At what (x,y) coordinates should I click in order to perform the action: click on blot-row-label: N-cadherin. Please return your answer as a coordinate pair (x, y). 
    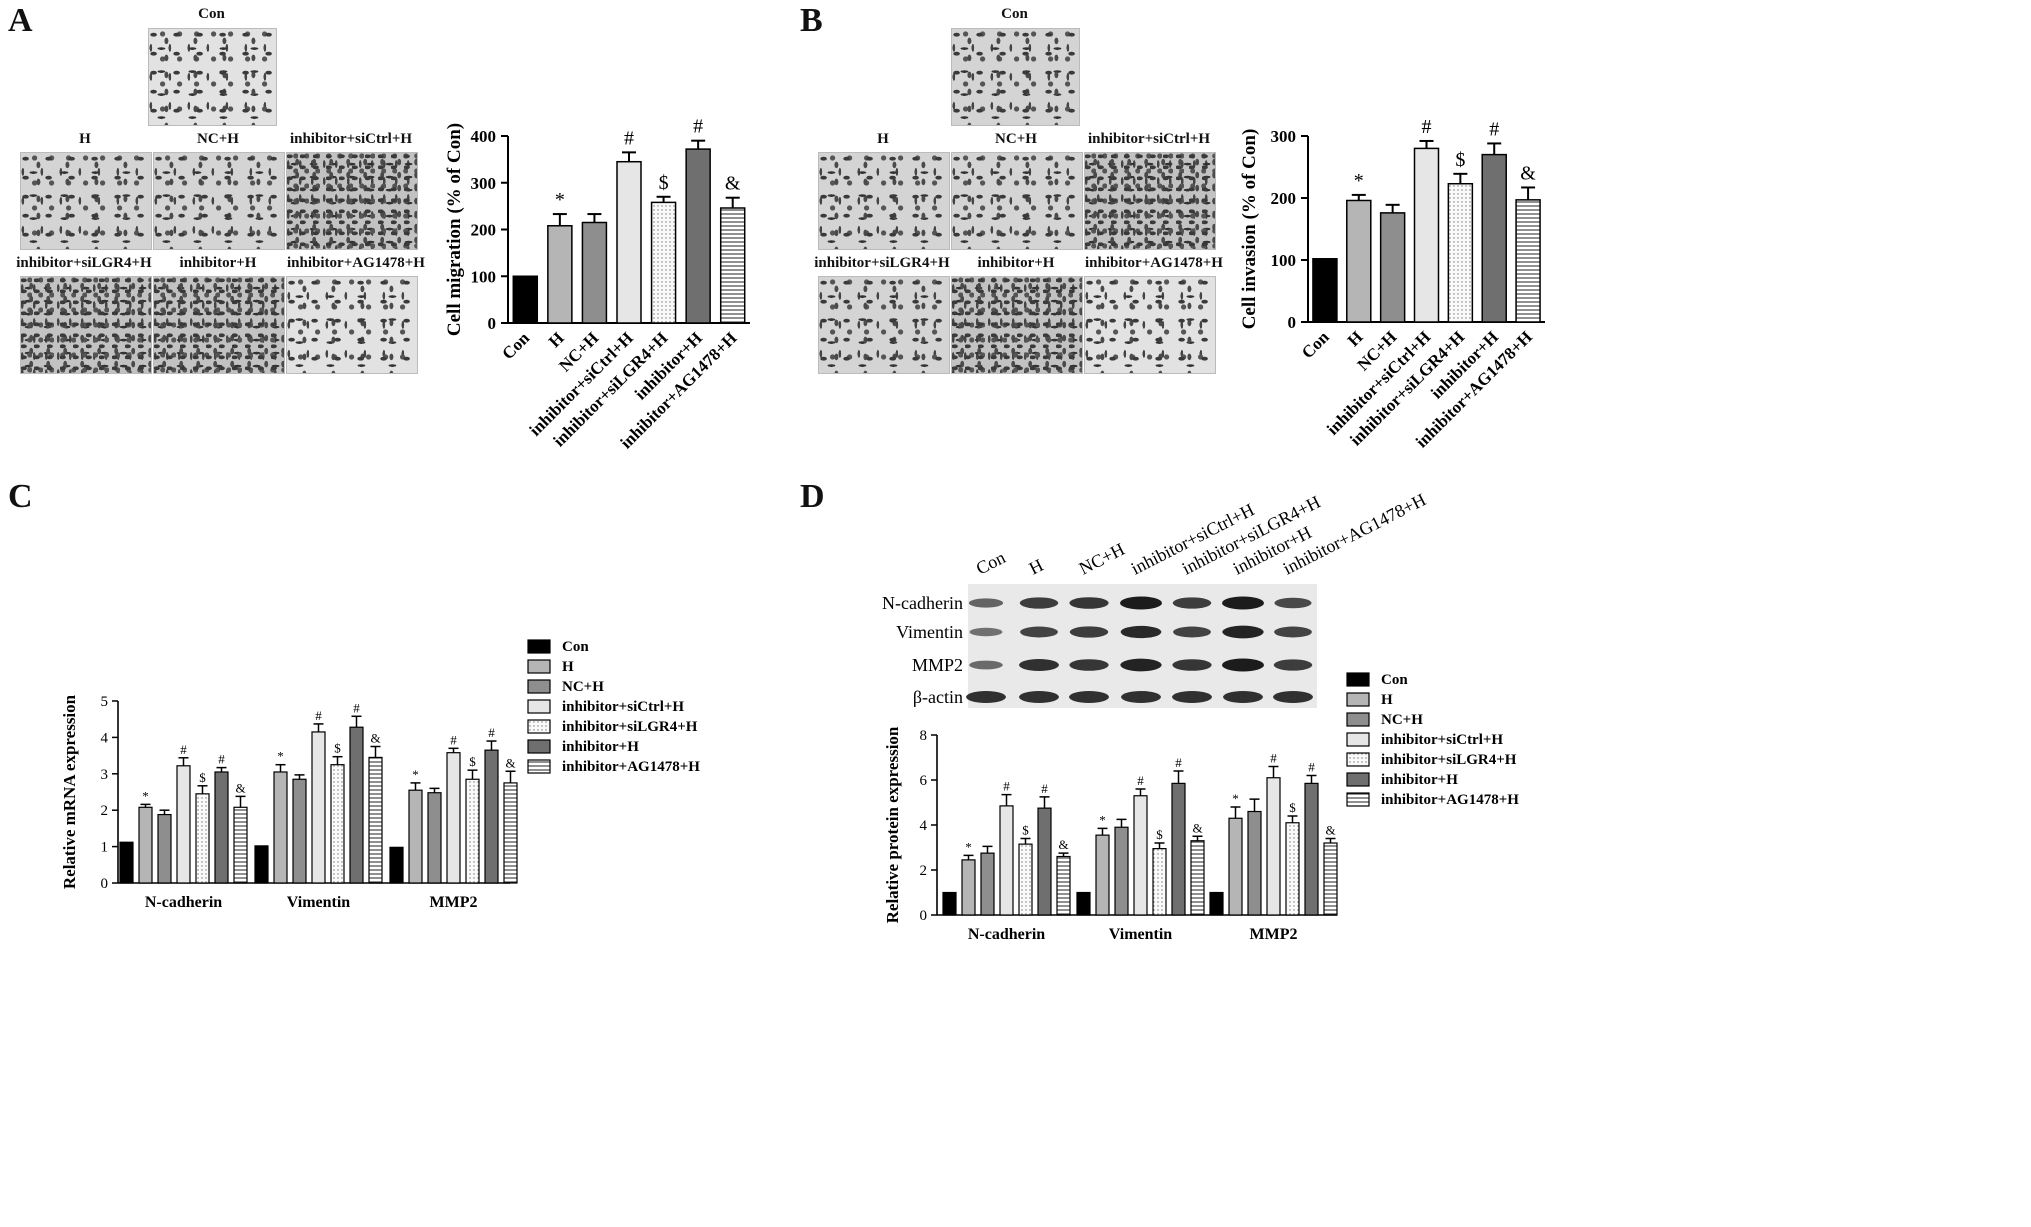
    Looking at the image, I should click on (922, 603).